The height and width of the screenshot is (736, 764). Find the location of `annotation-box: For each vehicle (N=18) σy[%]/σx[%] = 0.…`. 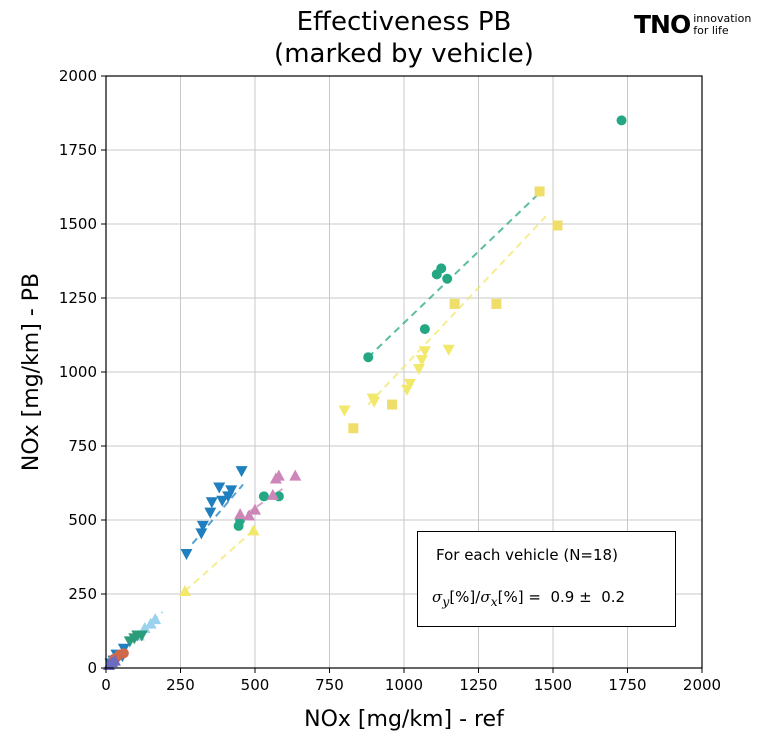

annotation-box: For each vehicle (N=18) σy[%]/σx[%] = 0.… is located at coordinates (546, 579).